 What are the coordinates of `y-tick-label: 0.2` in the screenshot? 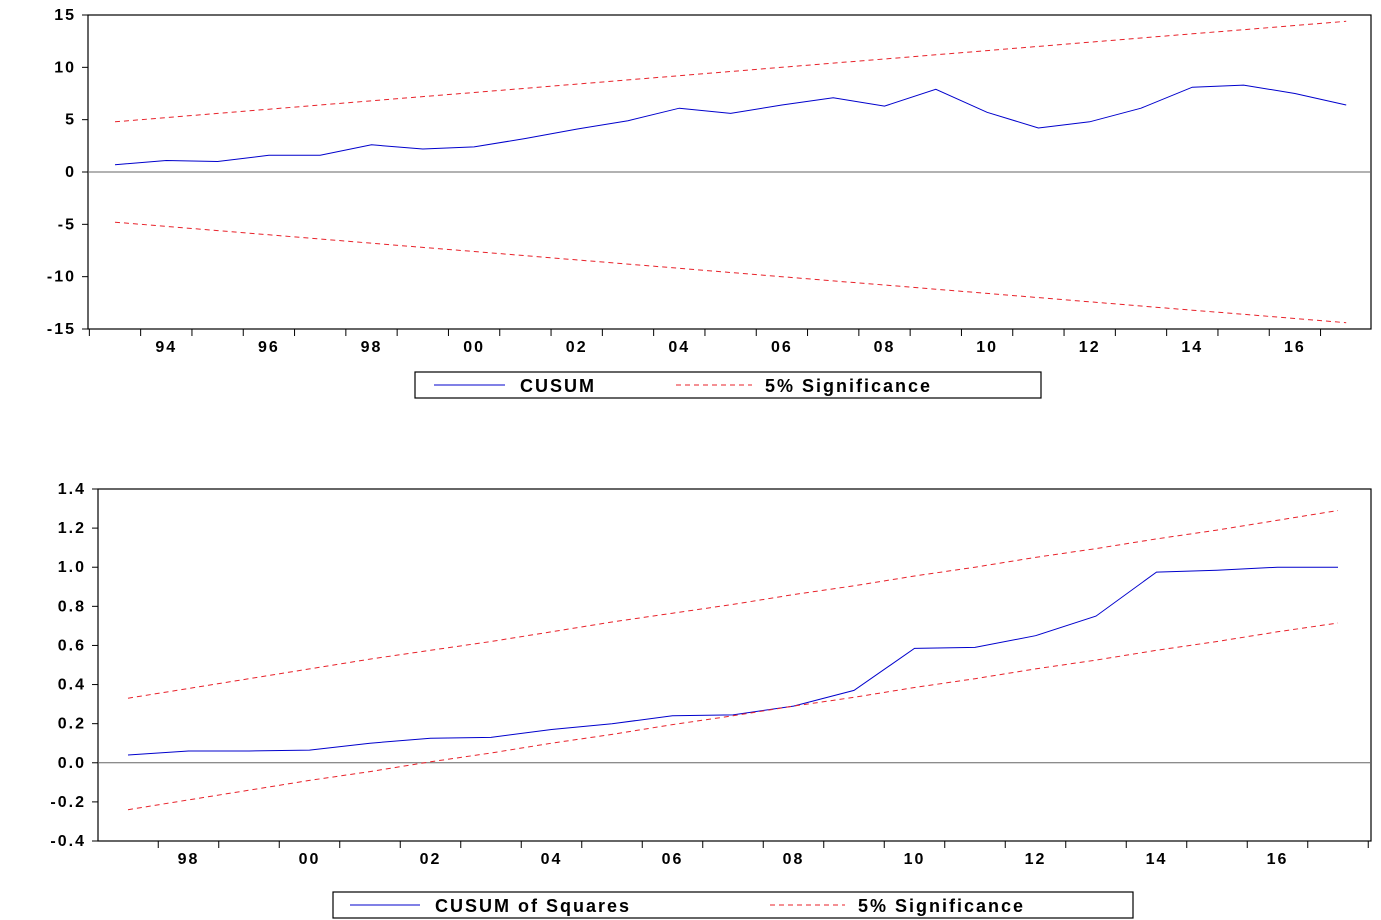 It's located at (72, 724).